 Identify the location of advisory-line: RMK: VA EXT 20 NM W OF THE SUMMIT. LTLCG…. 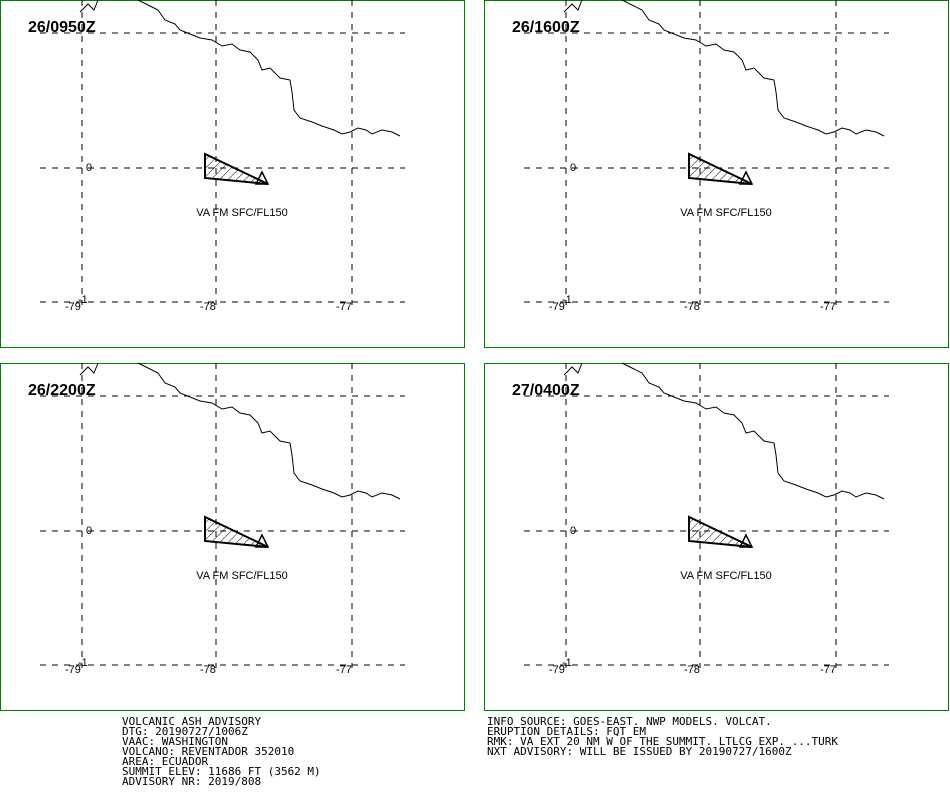
(662, 741).